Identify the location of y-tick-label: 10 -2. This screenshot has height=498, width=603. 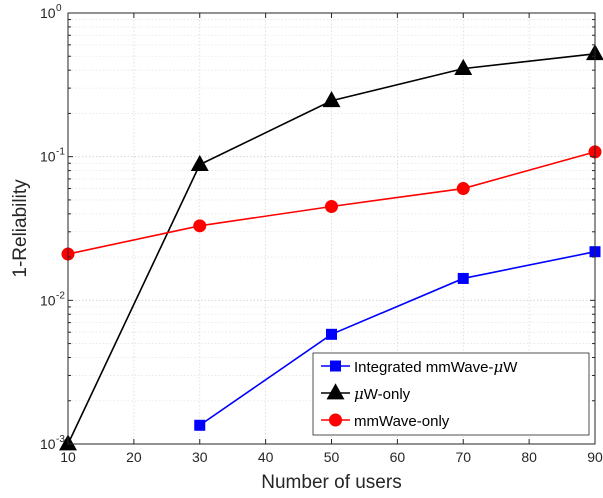
(52, 299).